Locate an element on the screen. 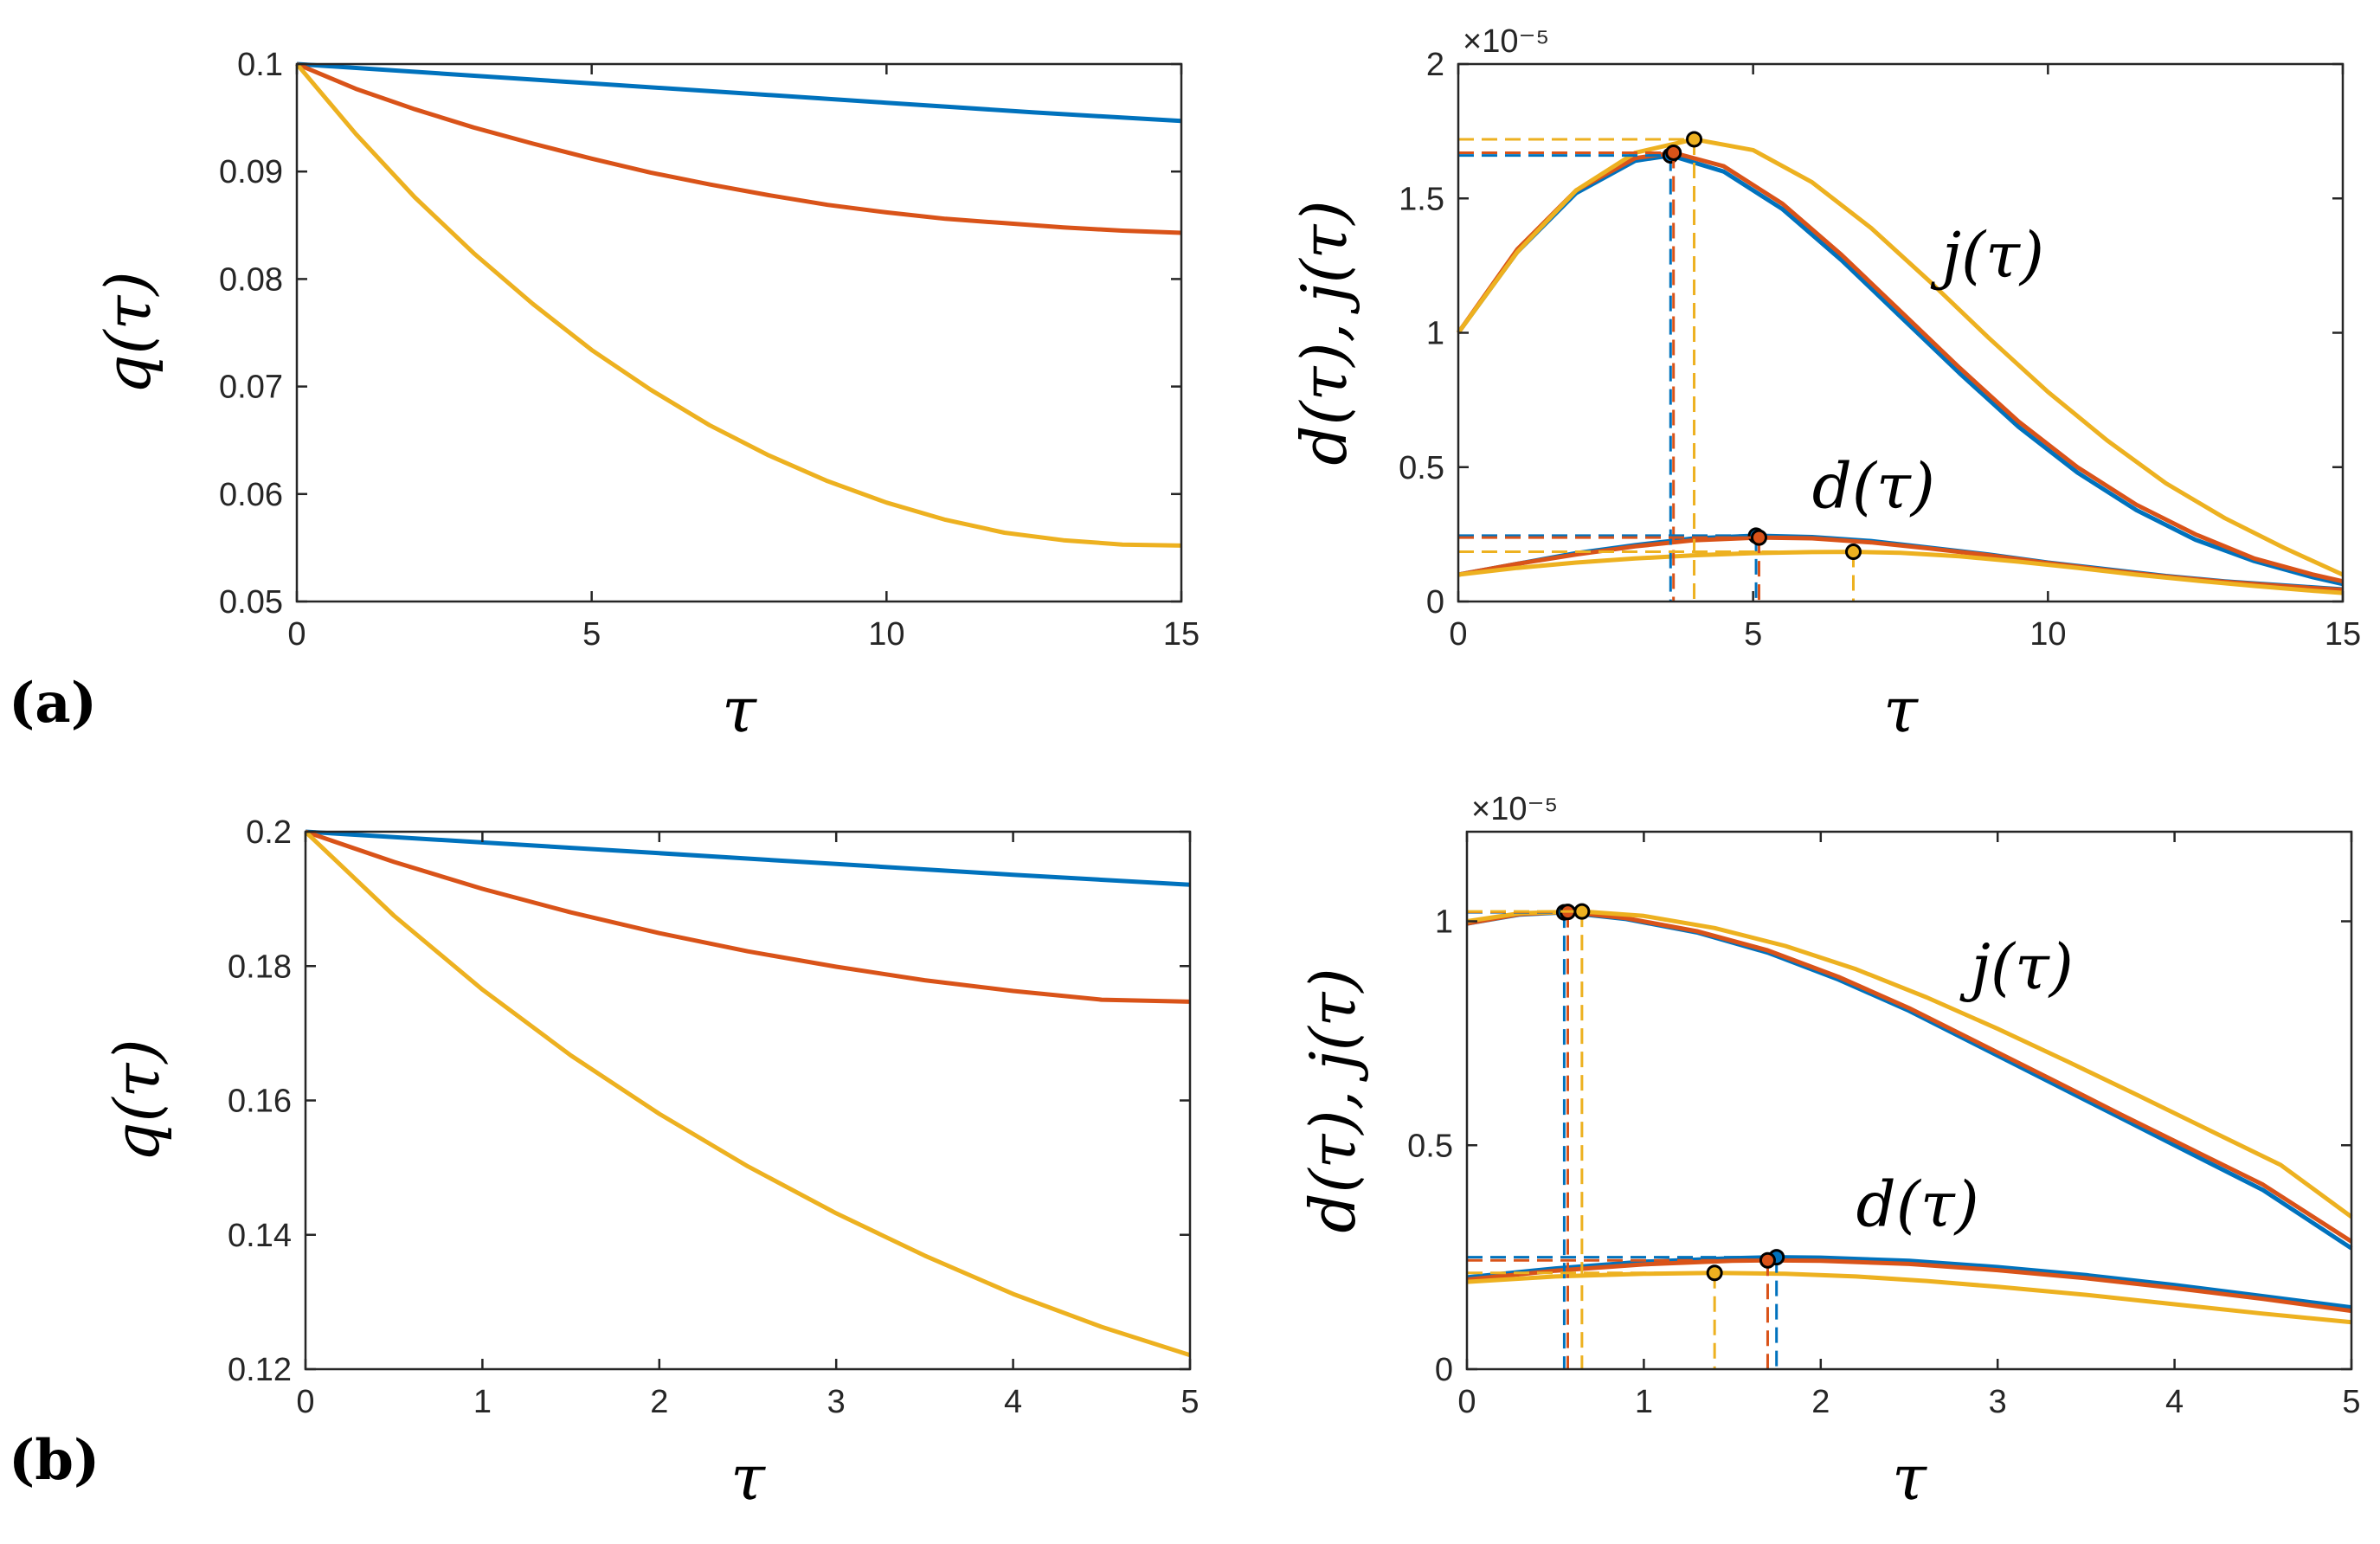  y-tick-label-a_left-4: 0.09 is located at coordinates (251, 172).